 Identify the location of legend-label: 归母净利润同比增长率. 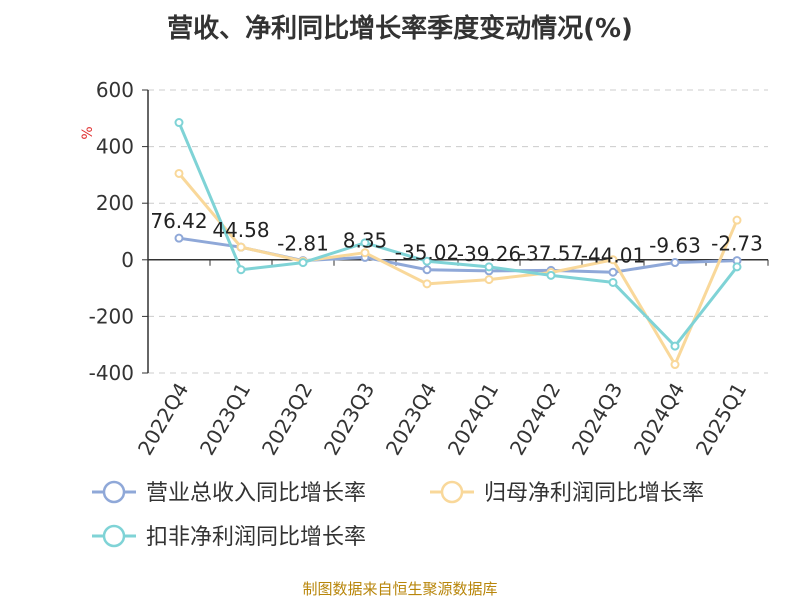
(594, 493).